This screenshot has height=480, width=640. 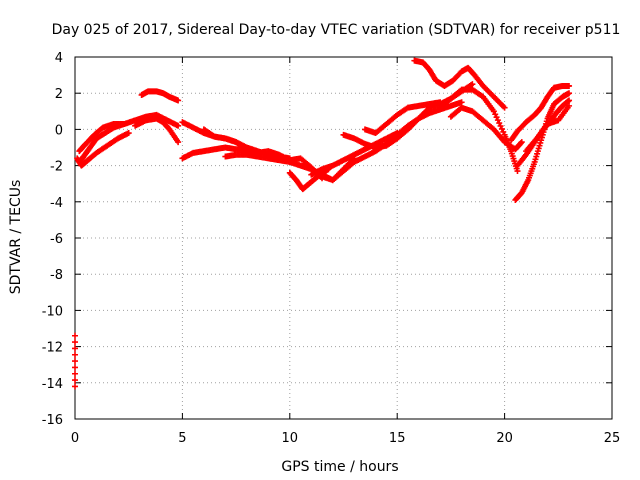 What do you see at coordinates (75, 438) in the screenshot?
I see `x-tick-label: 0` at bounding box center [75, 438].